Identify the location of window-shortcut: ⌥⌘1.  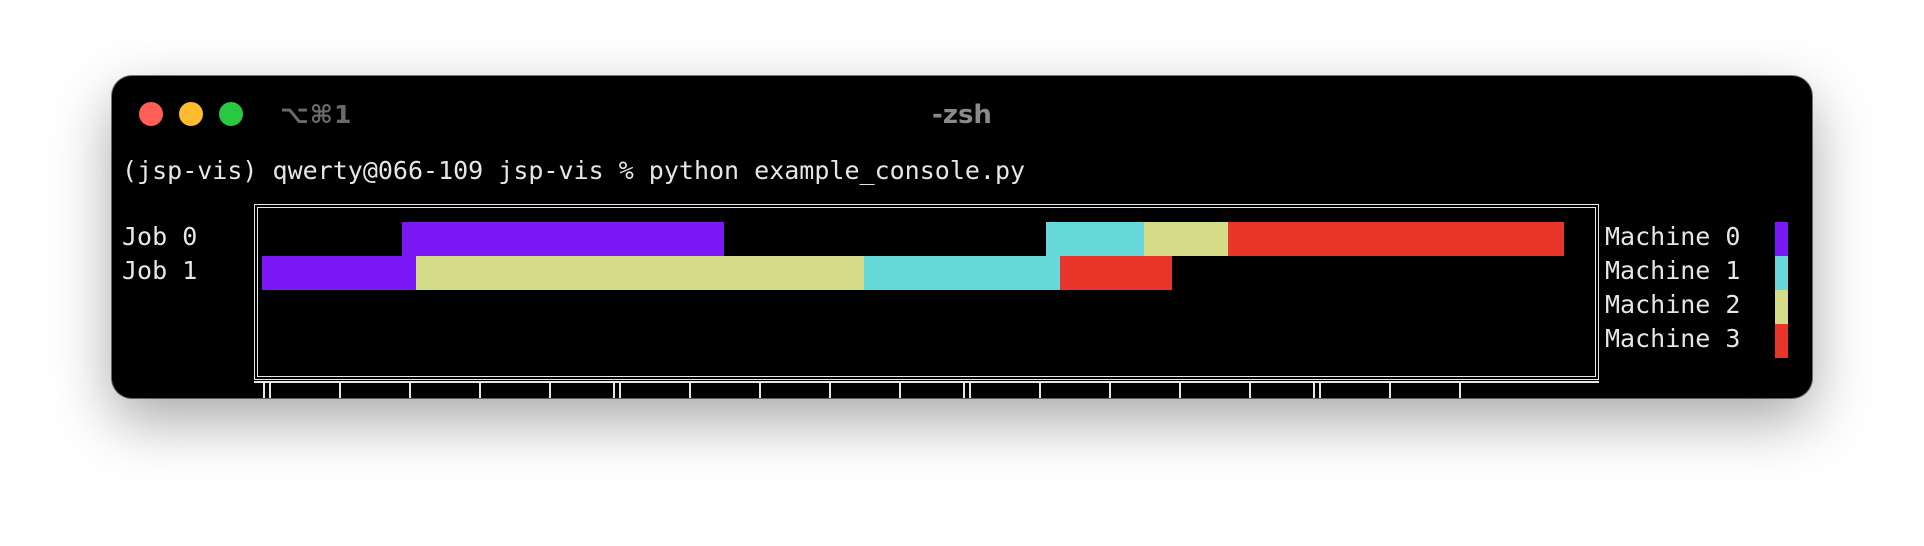
(316, 114).